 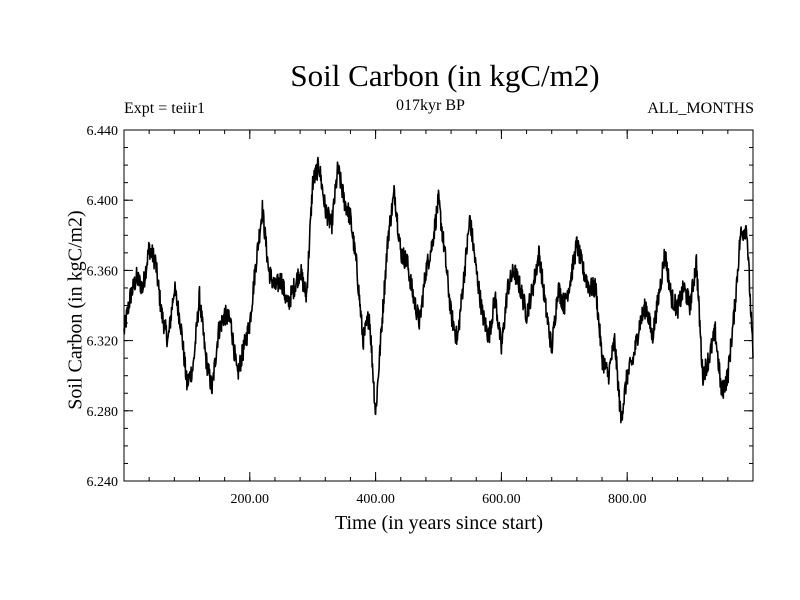 What do you see at coordinates (430, 105) in the screenshot?
I see `period-label: 017kyr BP` at bounding box center [430, 105].